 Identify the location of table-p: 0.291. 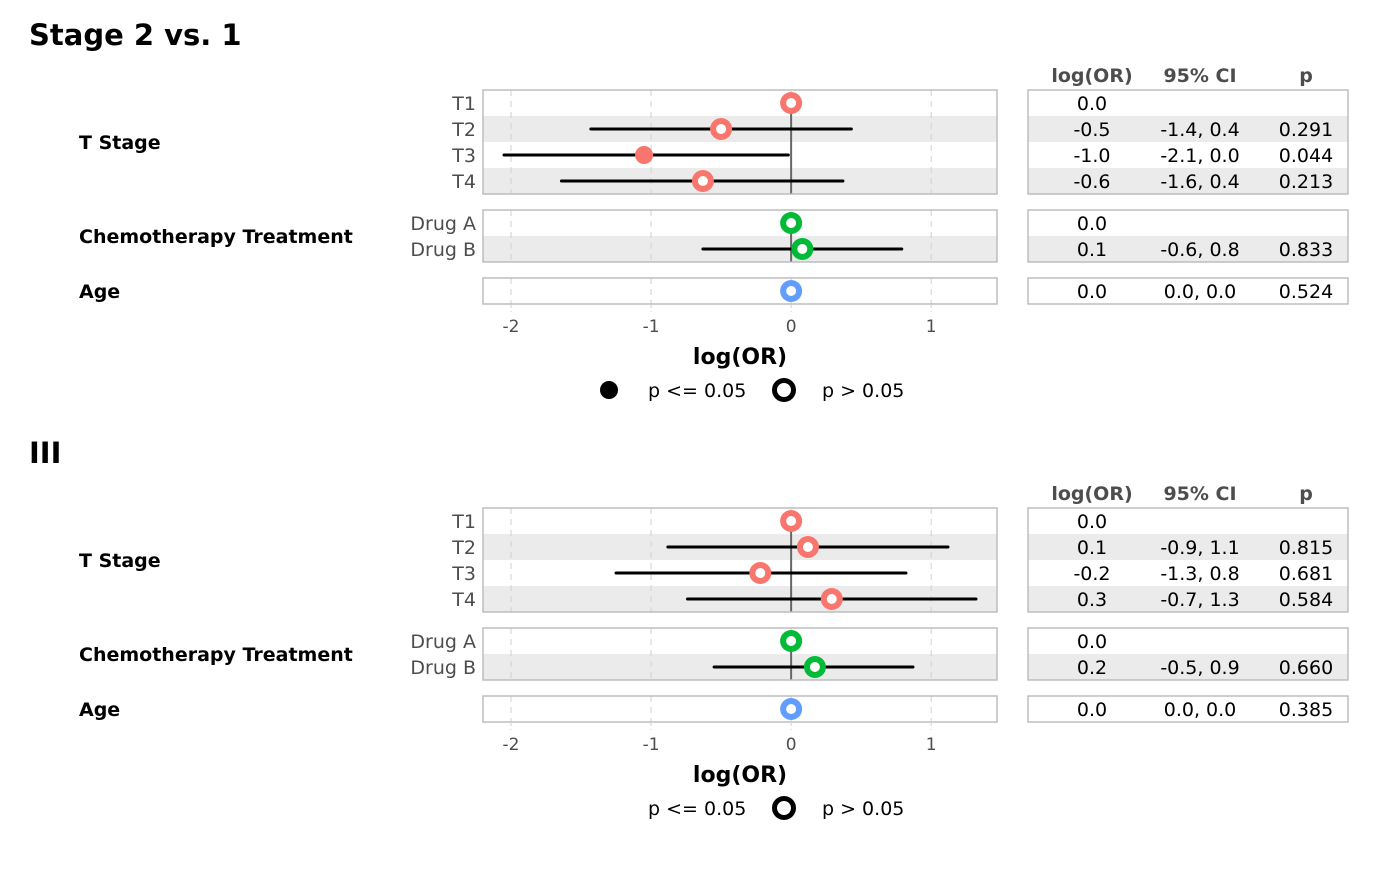
(1306, 130).